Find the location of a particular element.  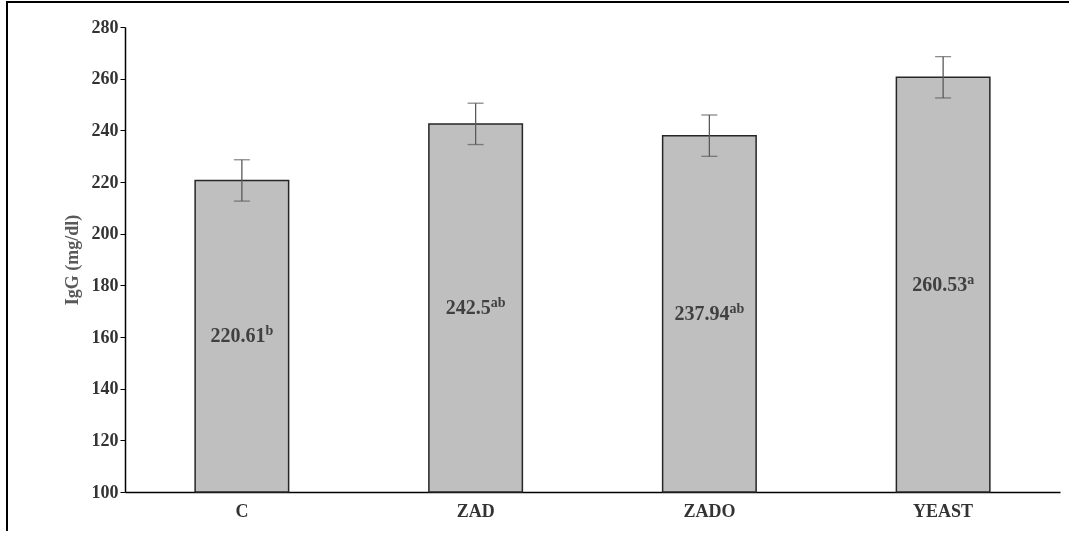

x-tick-label: YEAST is located at coordinates (943, 510).